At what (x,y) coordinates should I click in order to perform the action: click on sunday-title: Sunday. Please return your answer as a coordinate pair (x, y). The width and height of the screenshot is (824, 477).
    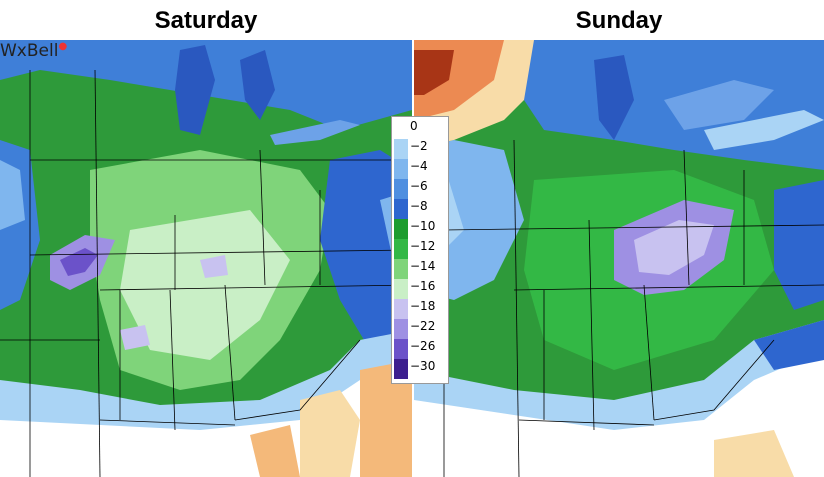
    Looking at the image, I should click on (619, 20).